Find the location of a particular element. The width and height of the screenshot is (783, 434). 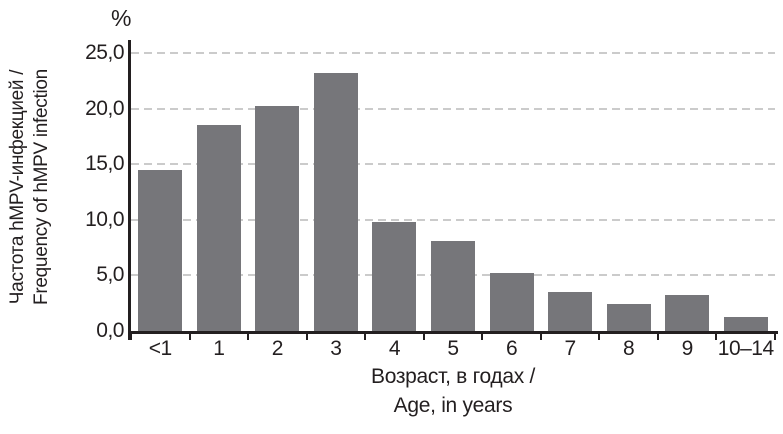

y-tick-label: 15,0 is located at coordinates (104, 164).